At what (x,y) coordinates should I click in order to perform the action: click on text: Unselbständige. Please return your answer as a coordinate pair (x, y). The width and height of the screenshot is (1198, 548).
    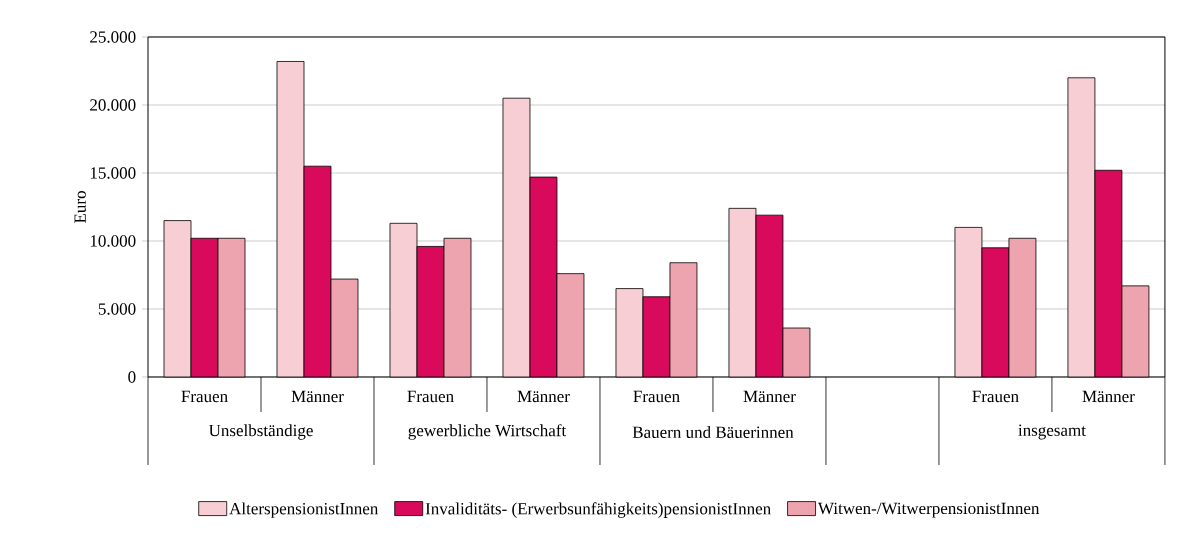
    Looking at the image, I should click on (260, 432).